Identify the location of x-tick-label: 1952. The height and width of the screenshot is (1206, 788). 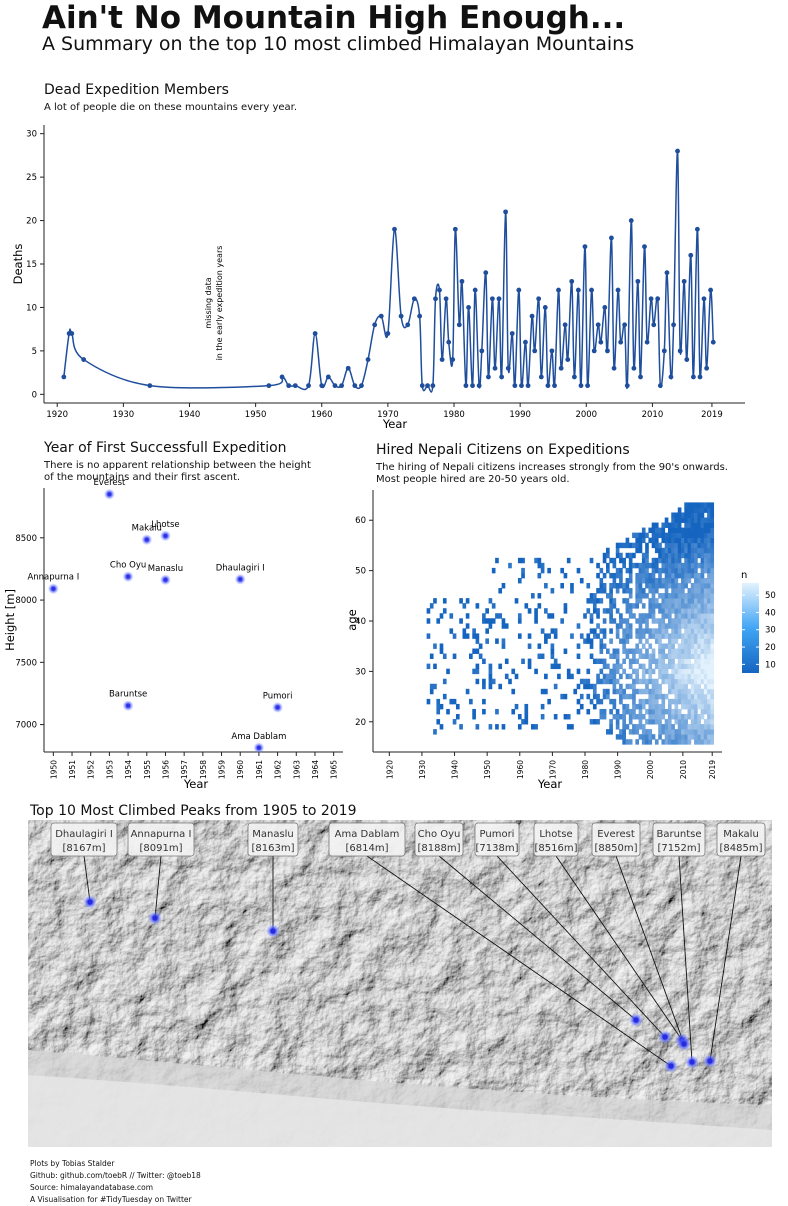
(91, 769).